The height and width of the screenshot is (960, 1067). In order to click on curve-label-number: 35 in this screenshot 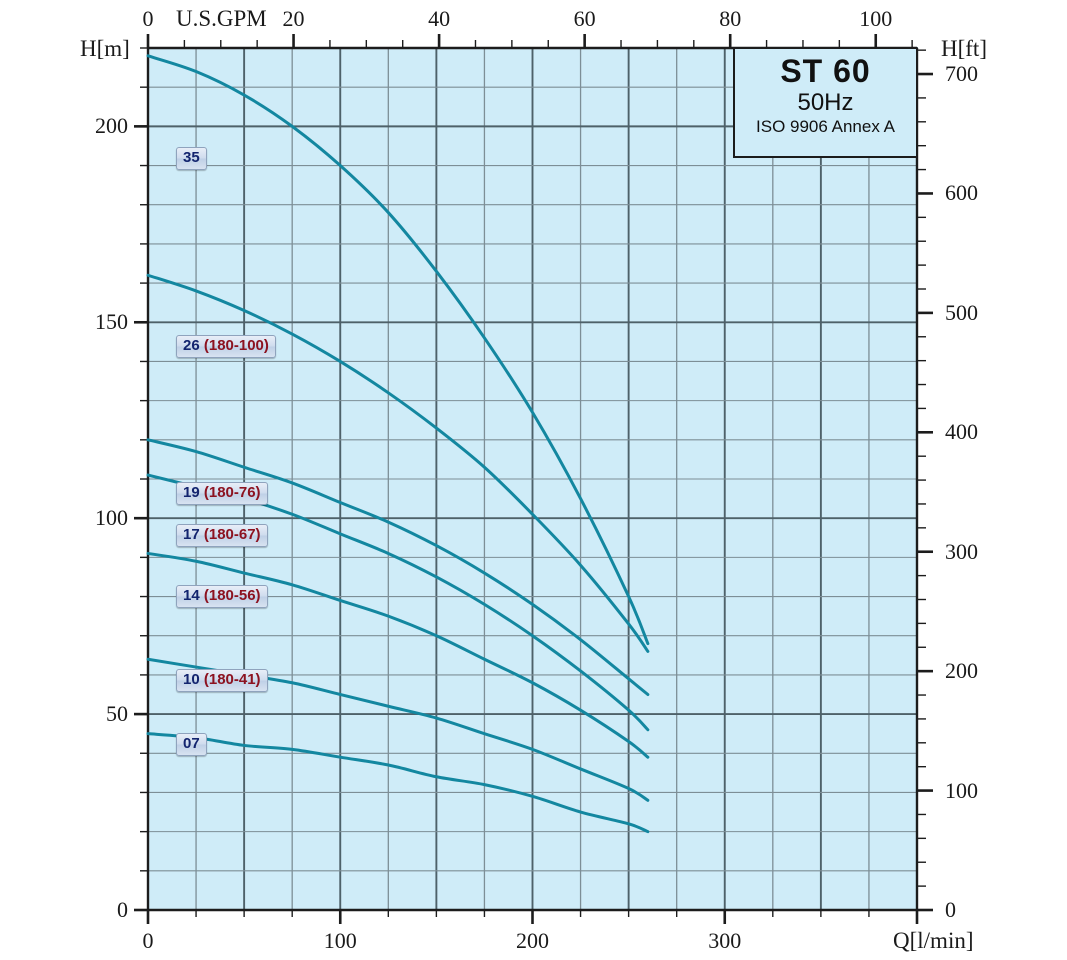, I will do `click(191, 157)`.